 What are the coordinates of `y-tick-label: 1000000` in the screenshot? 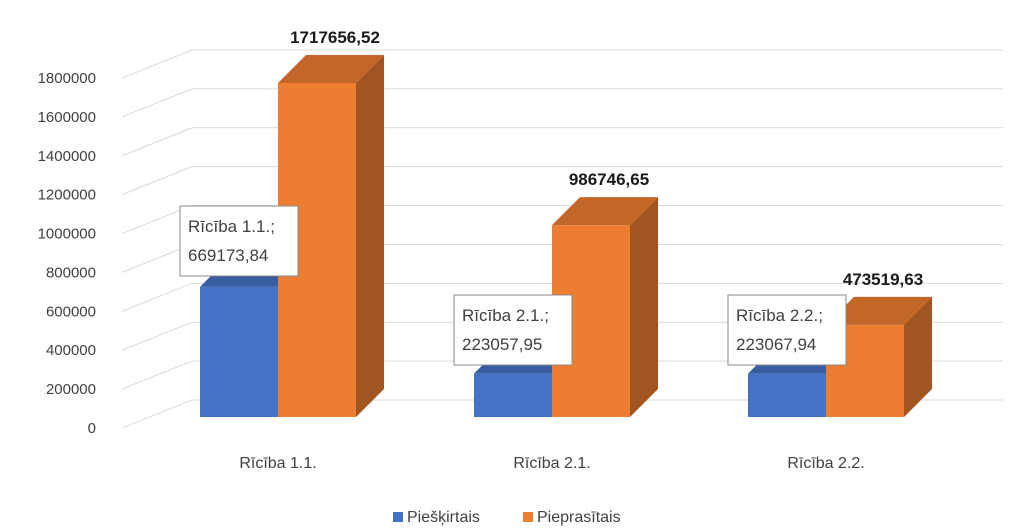 It's located at (67, 234).